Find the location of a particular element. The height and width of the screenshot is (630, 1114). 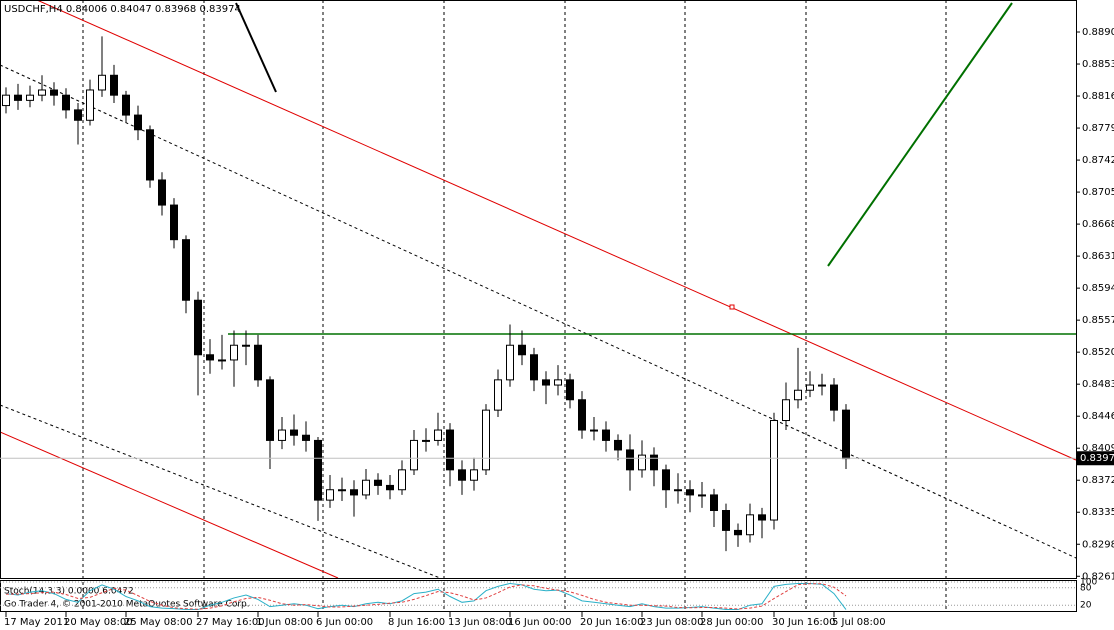

x-tick-label: 20 May 08:00 is located at coordinates (98, 622).